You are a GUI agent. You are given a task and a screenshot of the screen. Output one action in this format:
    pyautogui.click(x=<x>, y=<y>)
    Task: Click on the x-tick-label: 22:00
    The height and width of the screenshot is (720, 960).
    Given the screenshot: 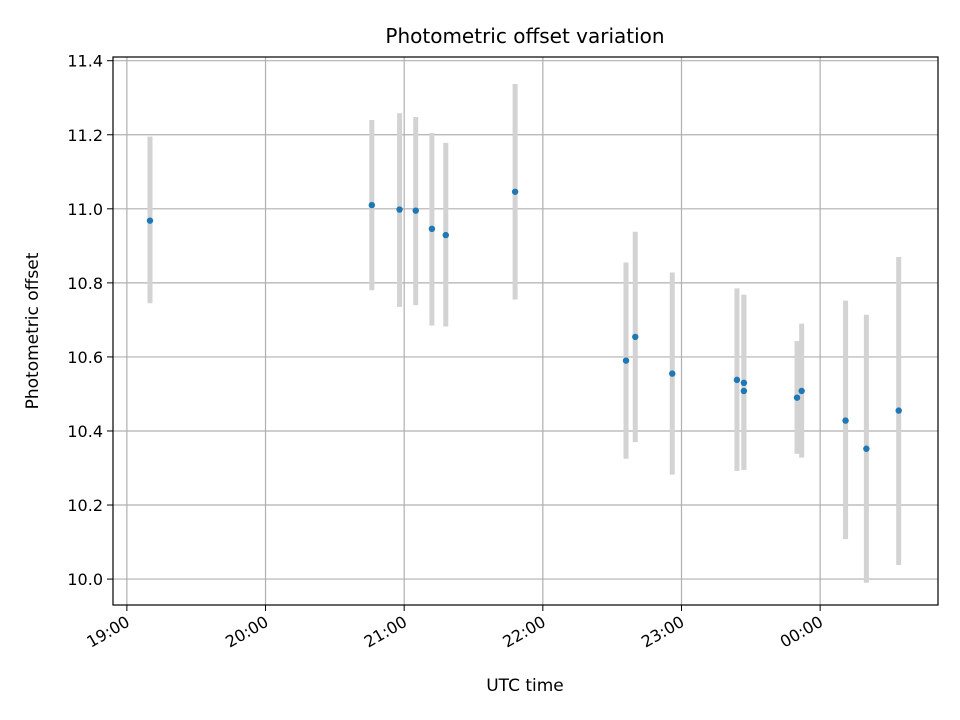 What is the action you would take?
    pyautogui.click(x=523, y=632)
    